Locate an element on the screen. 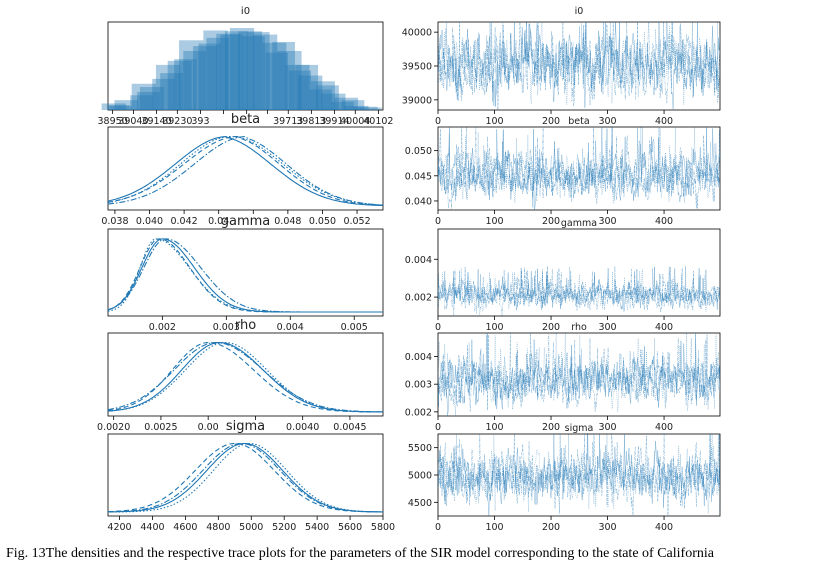 The image size is (827, 582). i0-density-xtick-label: 39914 is located at coordinates (334, 121).